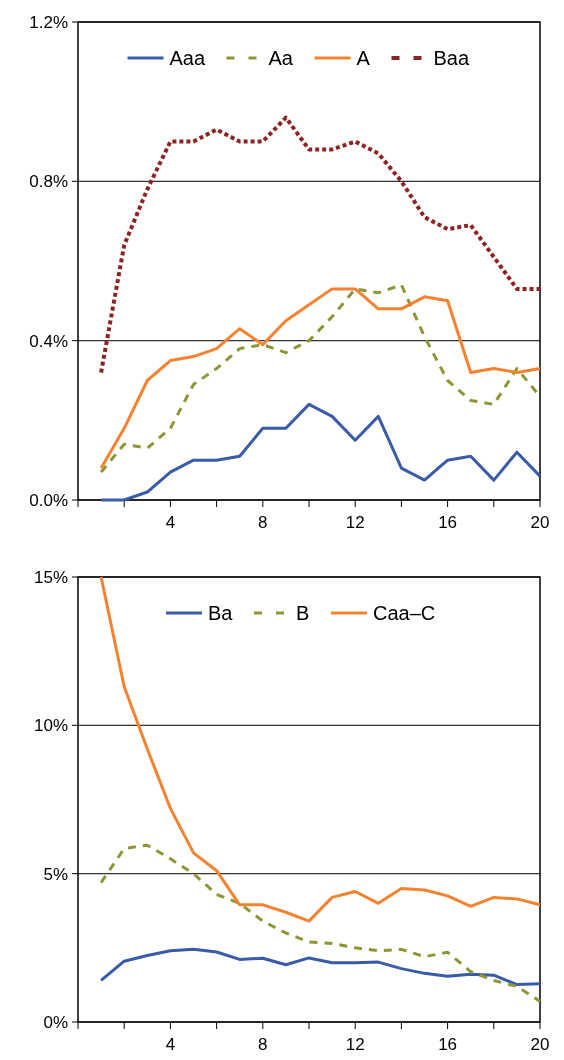  Describe the element at coordinates (187, 58) in the screenshot. I see `legend-label: Aaa` at that location.